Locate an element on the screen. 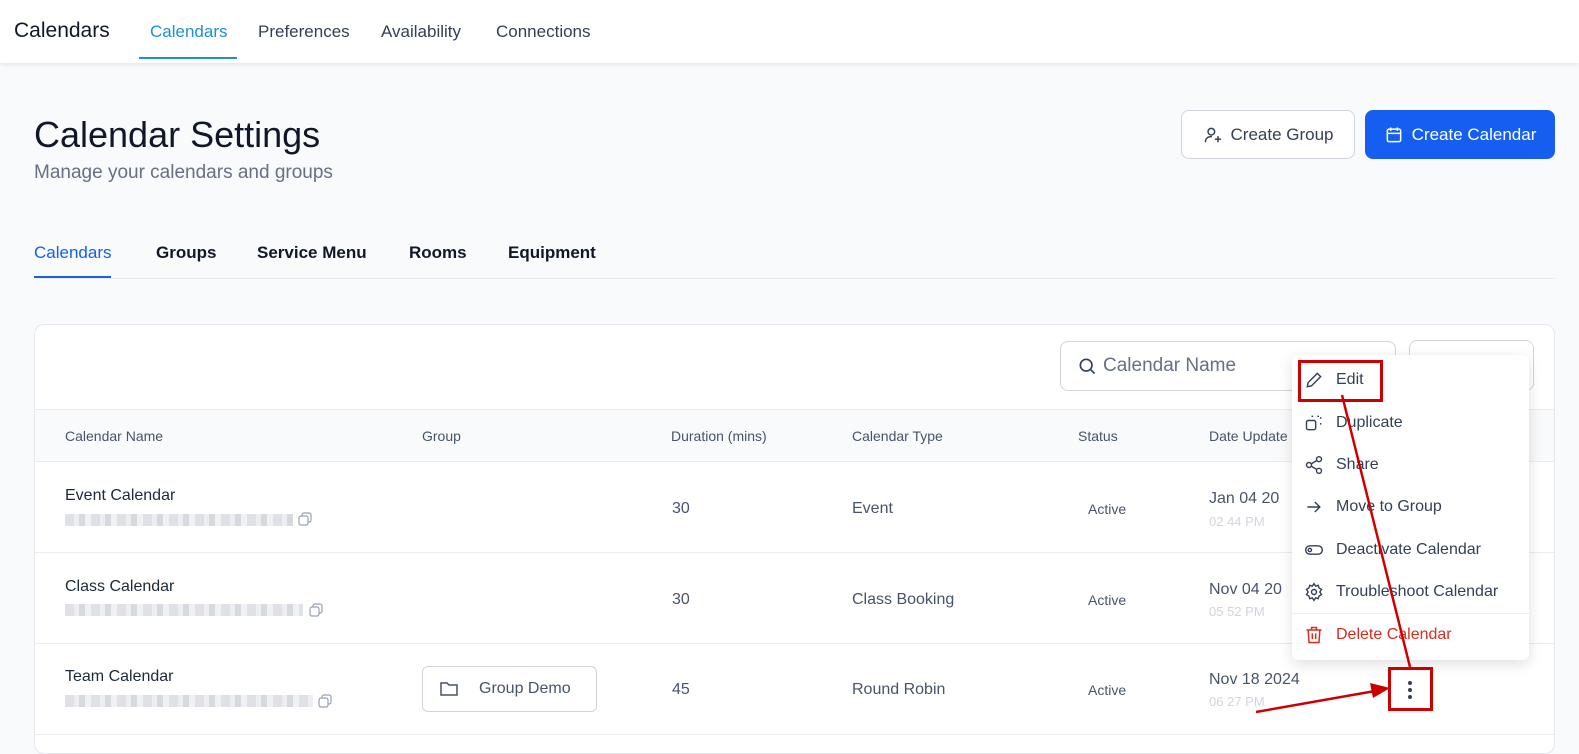 This screenshot has width=1579, height=754. col-group: Group is located at coordinates (441, 436).